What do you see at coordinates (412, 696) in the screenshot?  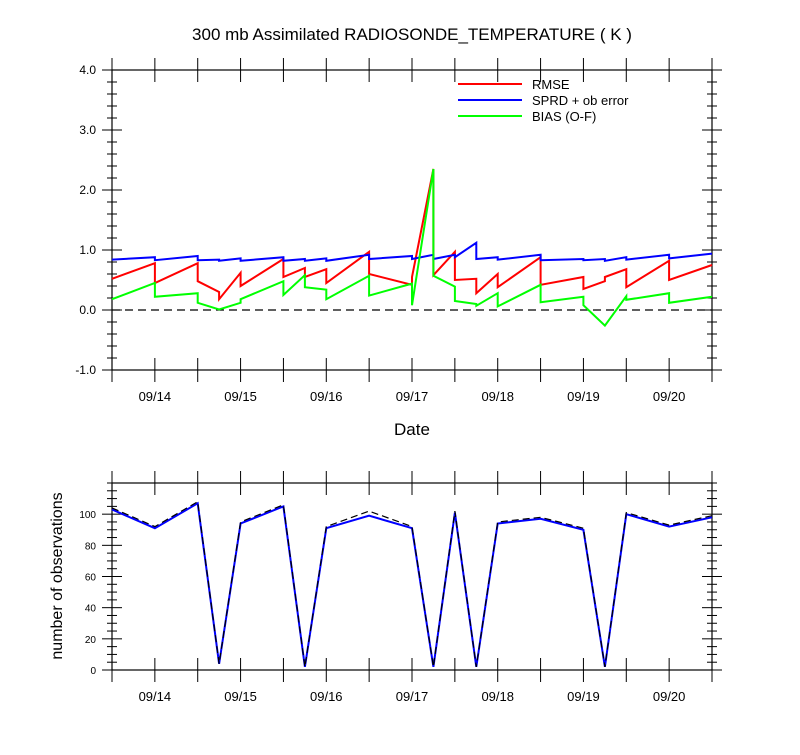 I see `bottom-chart-x-tick-label: 09/17` at bounding box center [412, 696].